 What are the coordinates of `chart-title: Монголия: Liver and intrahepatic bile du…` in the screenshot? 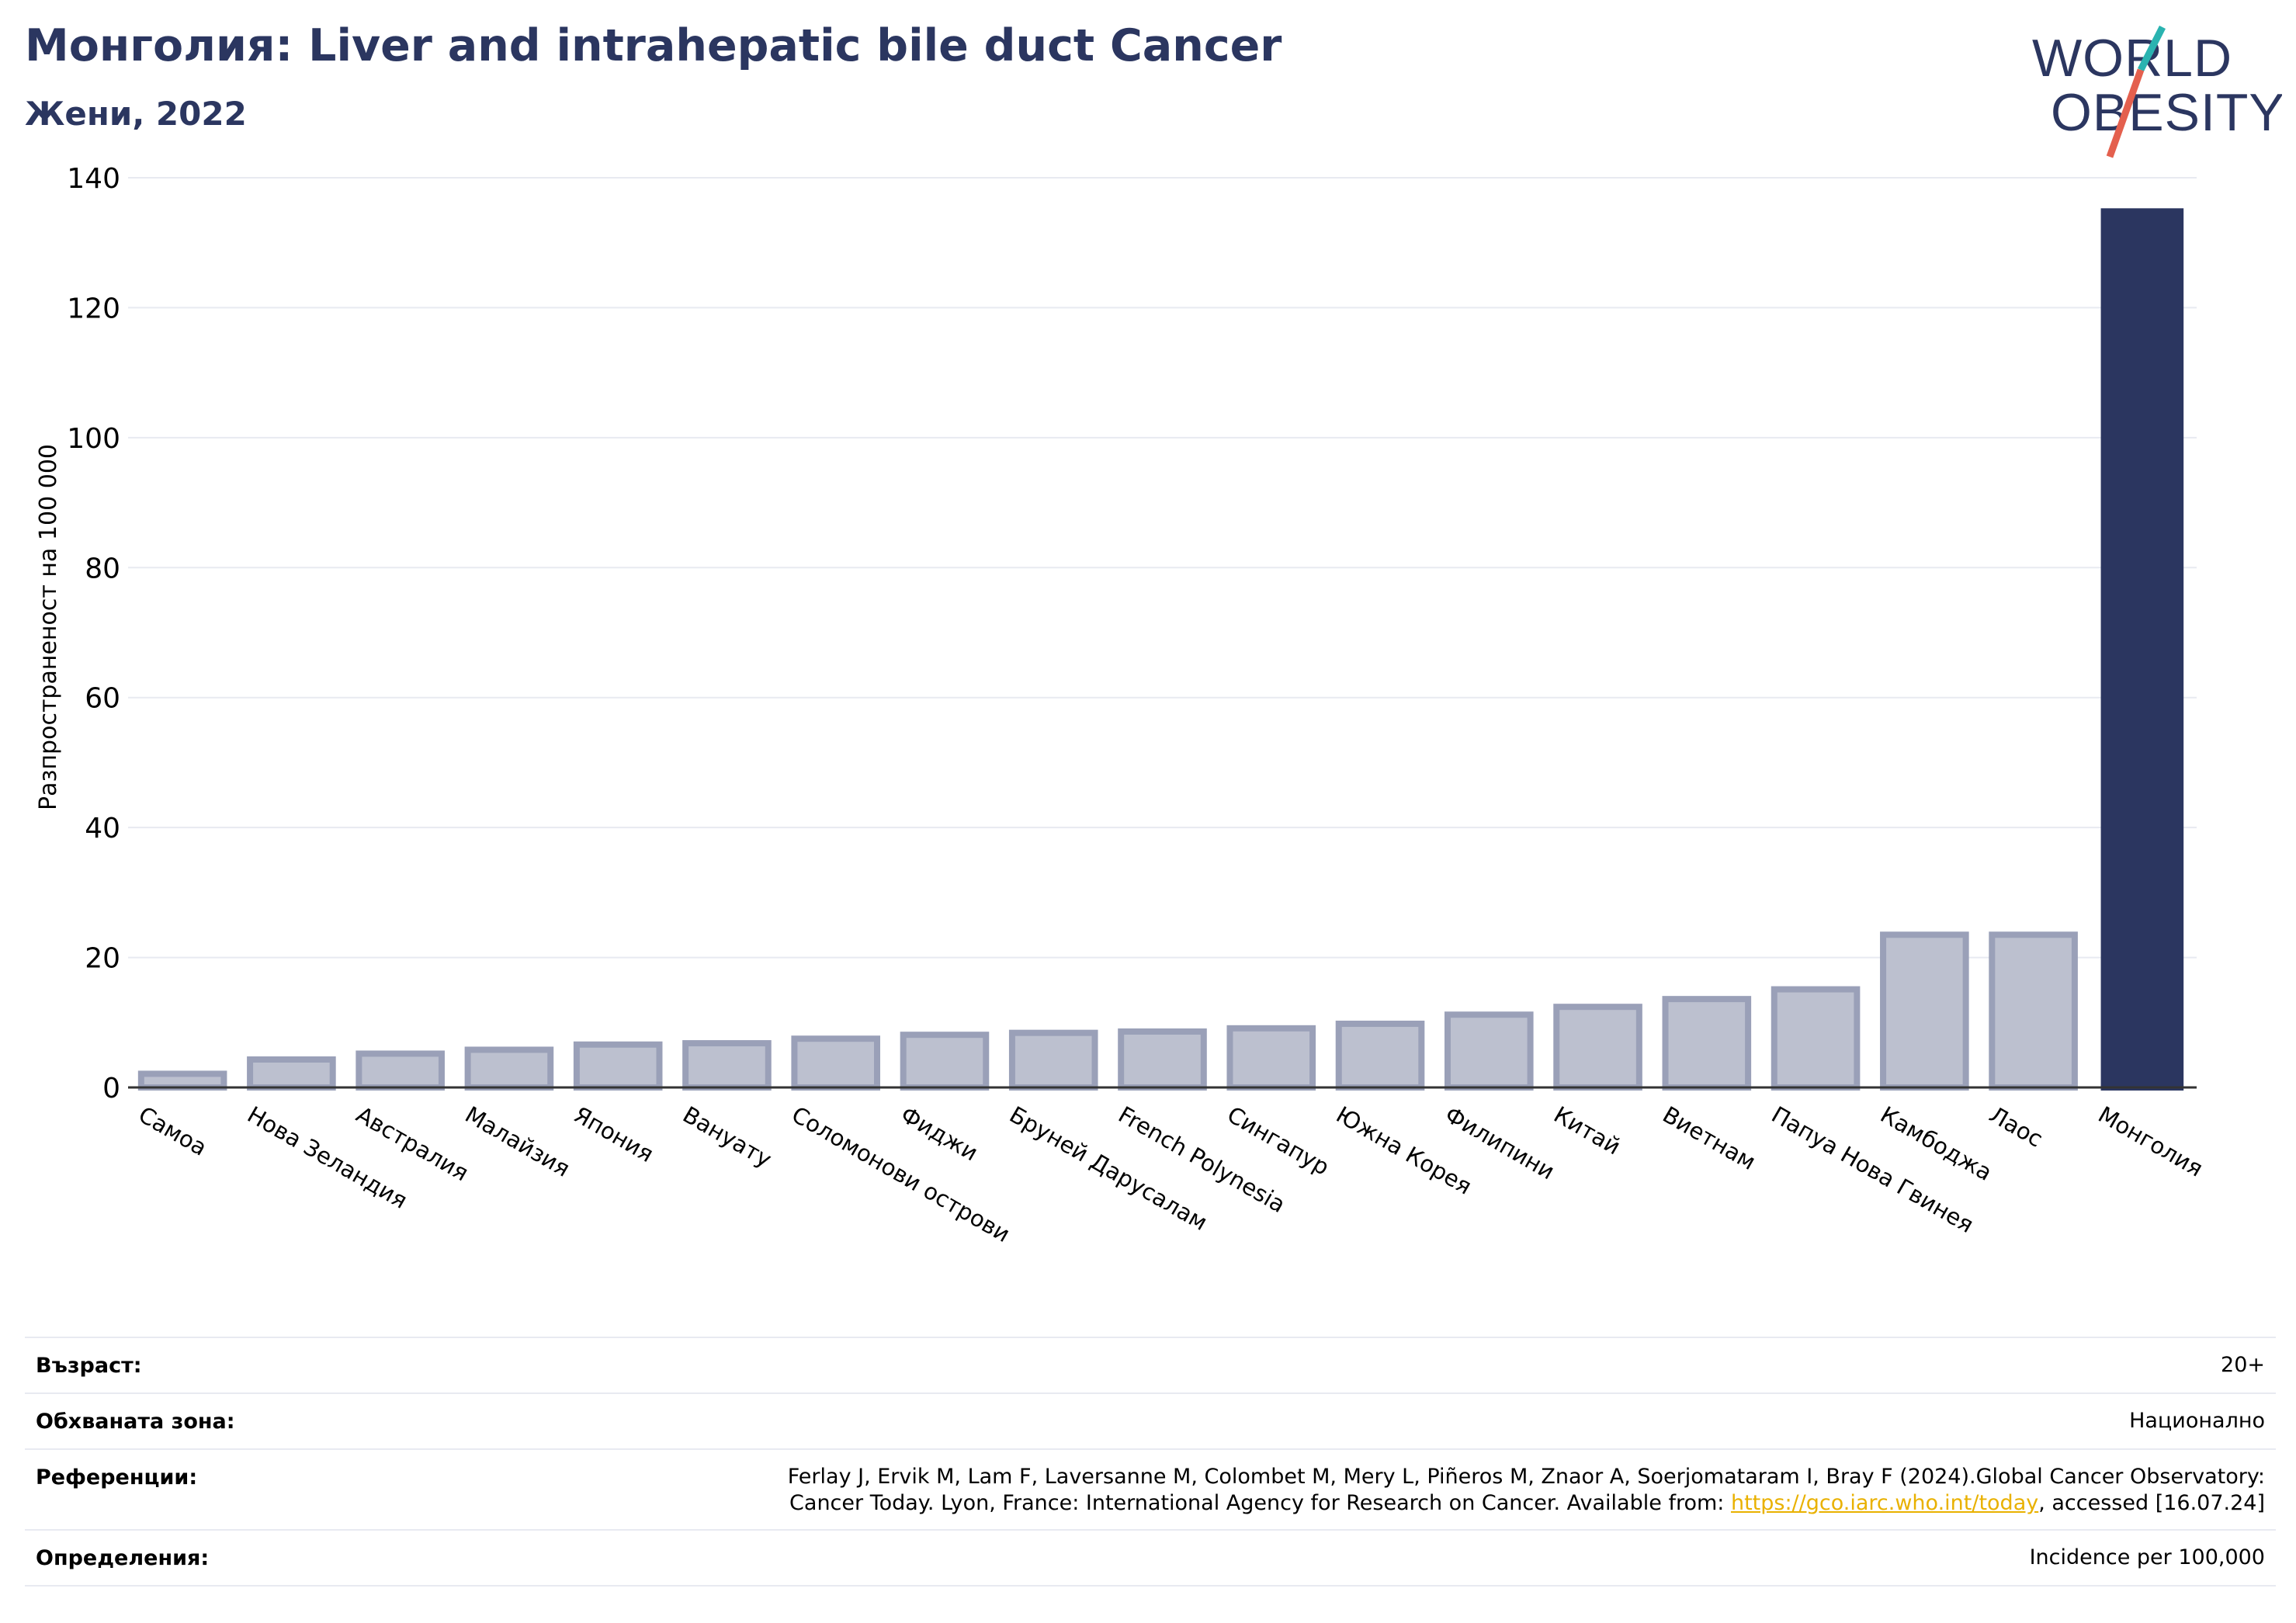 It's located at (653, 45).